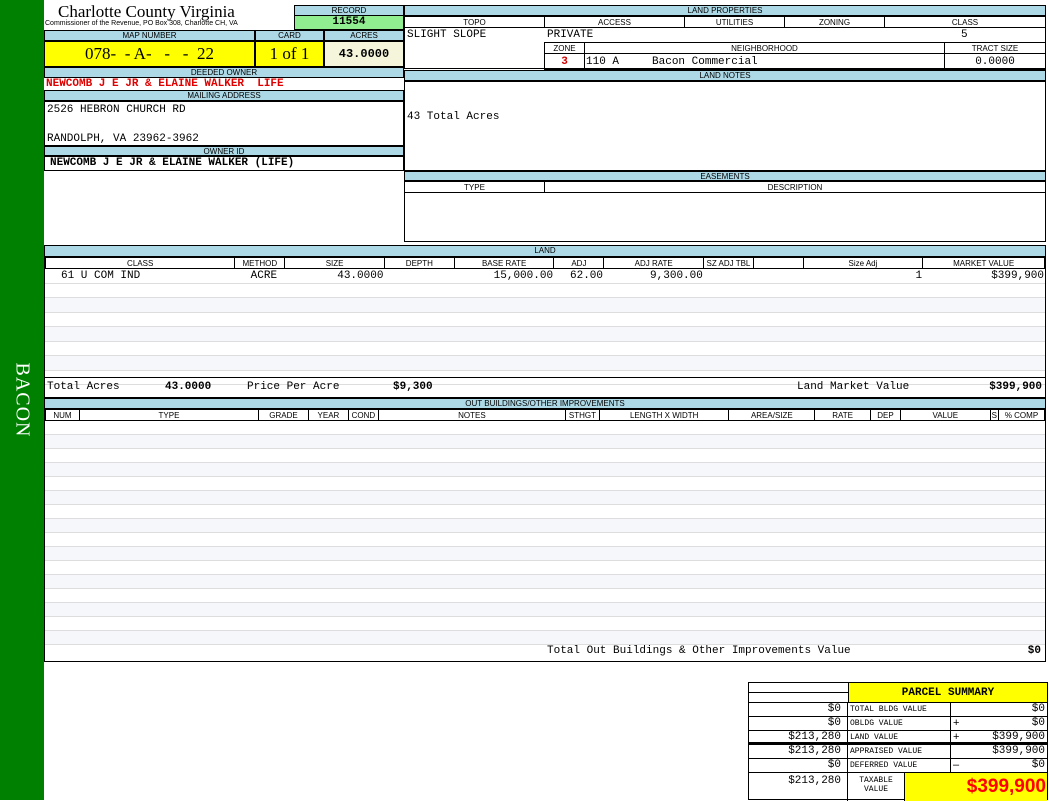 This screenshot has height=801, width=1050. I want to click on outbuildings-col-s: S, so click(994, 415).